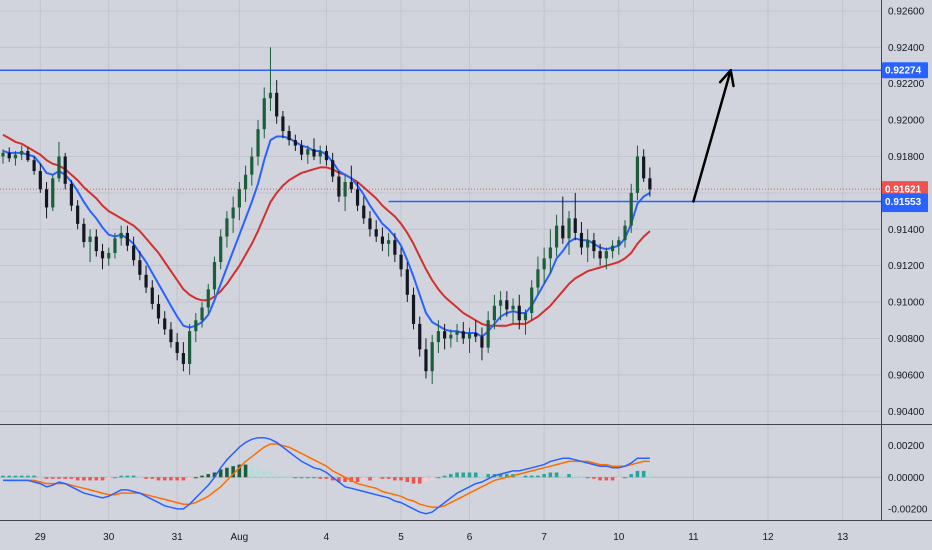 The width and height of the screenshot is (932, 550). Describe the element at coordinates (109, 537) in the screenshot. I see `time-tick-label: 30` at that location.